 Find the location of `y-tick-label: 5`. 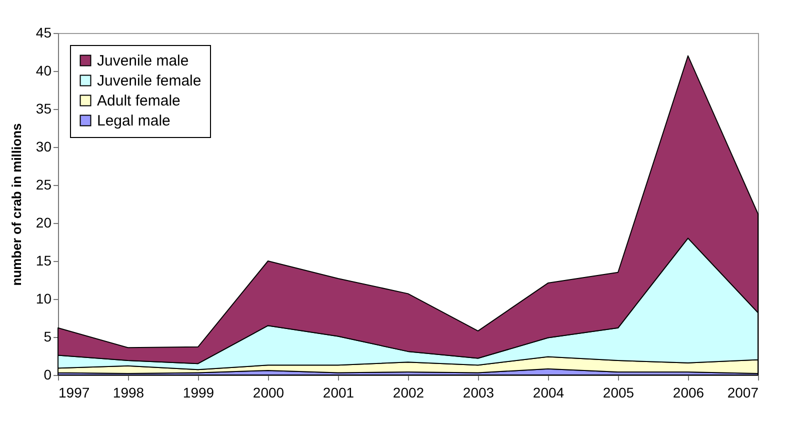

y-tick-label: 5 is located at coordinates (48, 336).